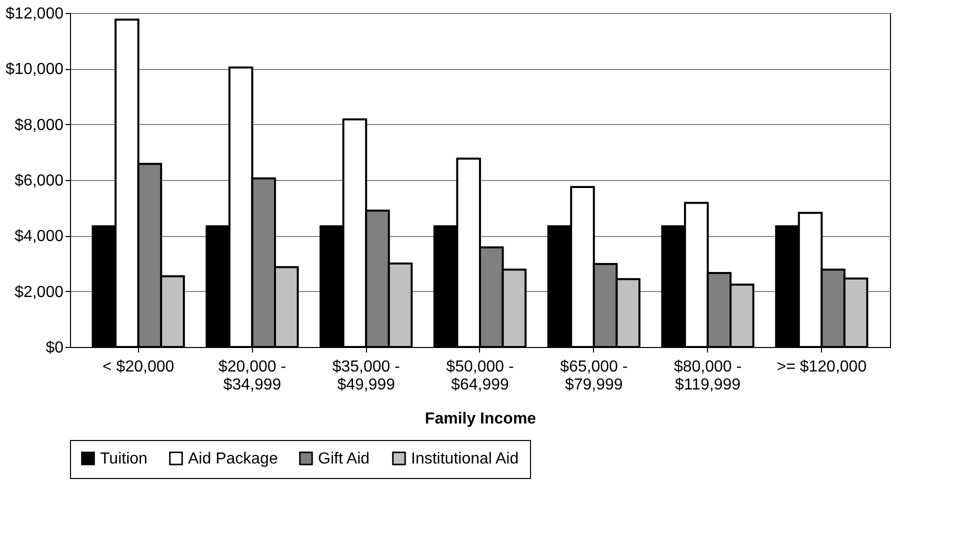  Describe the element at coordinates (55, 348) in the screenshot. I see `y-tick-label: $0` at that location.